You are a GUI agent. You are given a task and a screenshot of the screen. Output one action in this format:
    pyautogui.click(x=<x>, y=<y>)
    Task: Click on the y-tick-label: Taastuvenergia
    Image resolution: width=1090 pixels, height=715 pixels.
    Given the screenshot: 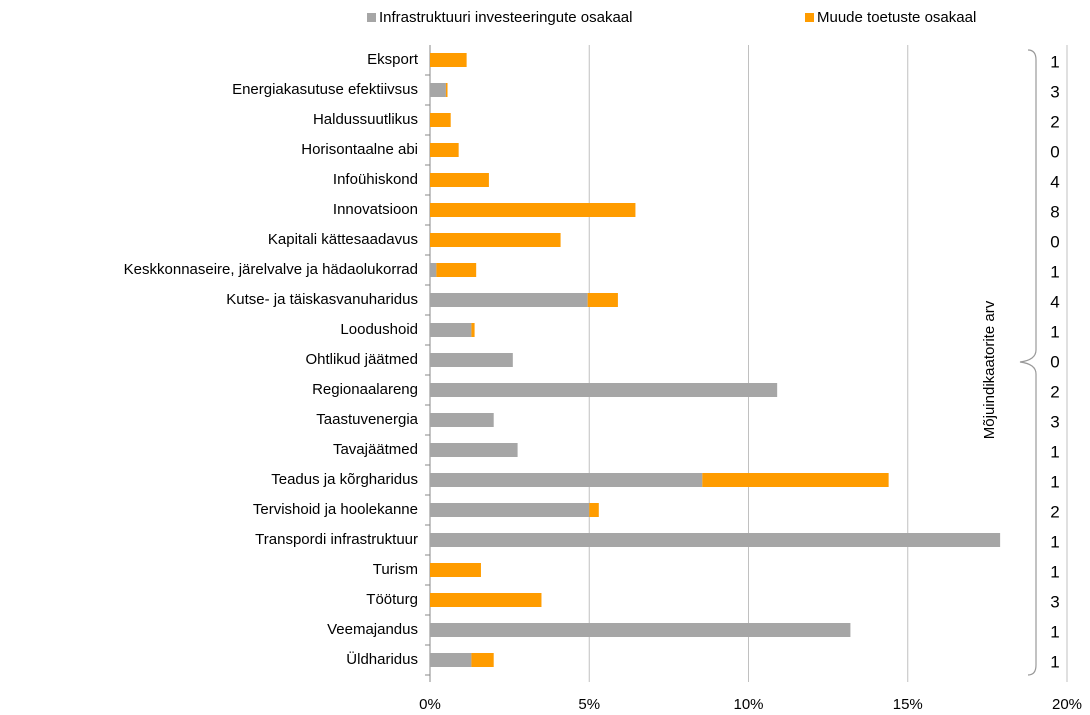 What is the action you would take?
    pyautogui.click(x=367, y=419)
    